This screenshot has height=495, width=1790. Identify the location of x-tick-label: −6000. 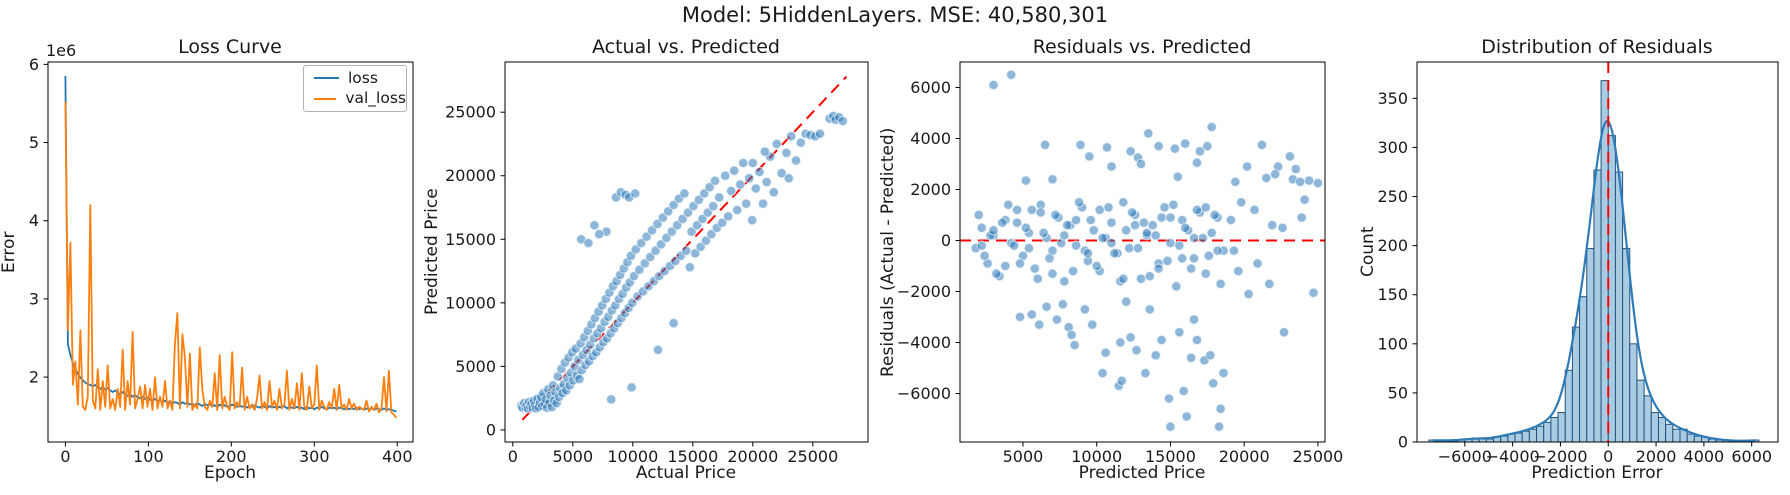
(1465, 456).